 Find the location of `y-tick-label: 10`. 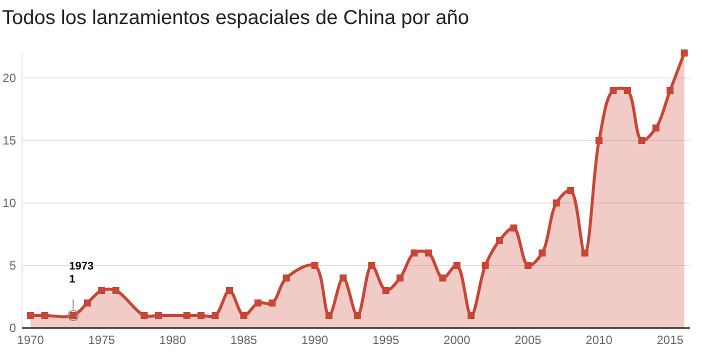

y-tick-label: 10 is located at coordinates (9, 203).